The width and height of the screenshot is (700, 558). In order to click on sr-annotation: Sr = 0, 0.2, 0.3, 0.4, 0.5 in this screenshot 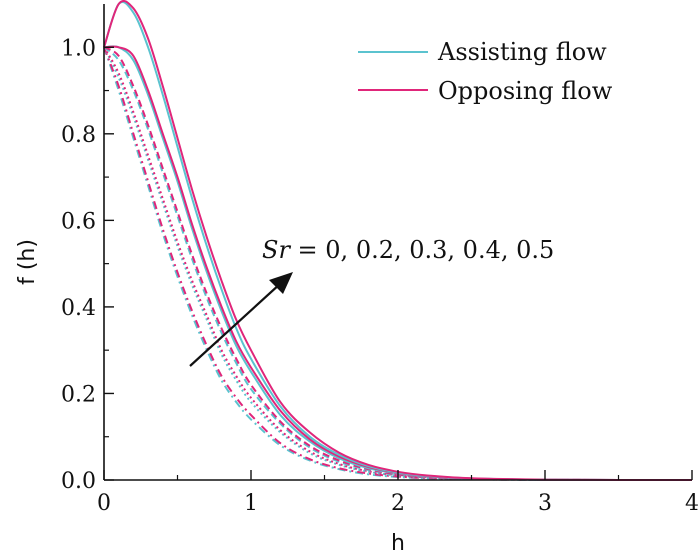, I will do `click(371, 301)`.